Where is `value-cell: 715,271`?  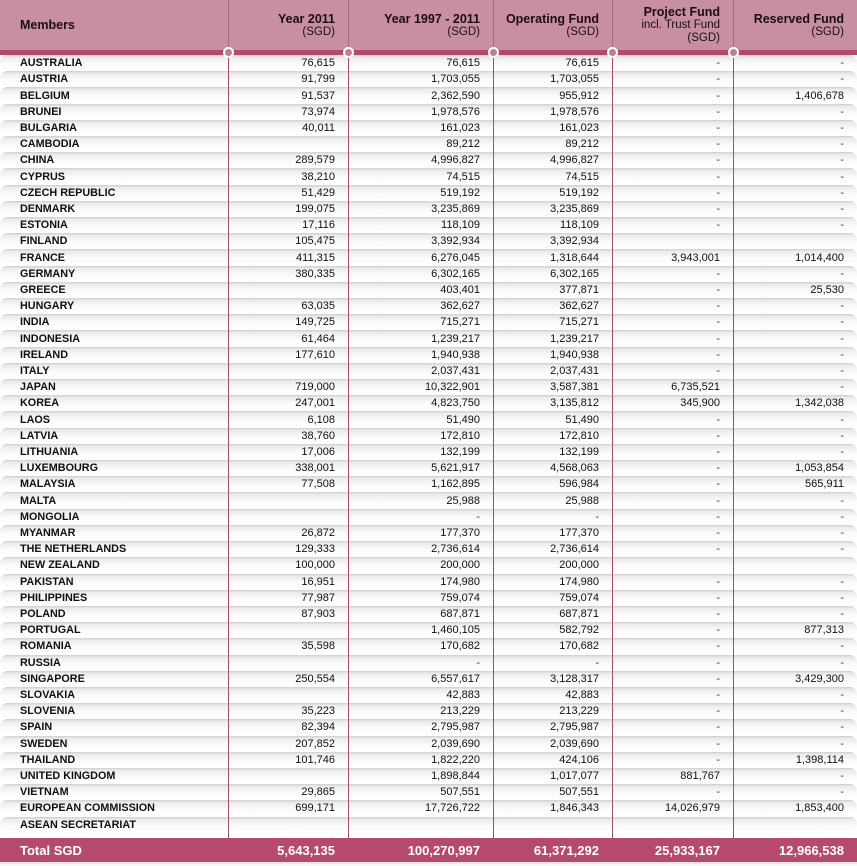
value-cell: 715,271 is located at coordinates (579, 322).